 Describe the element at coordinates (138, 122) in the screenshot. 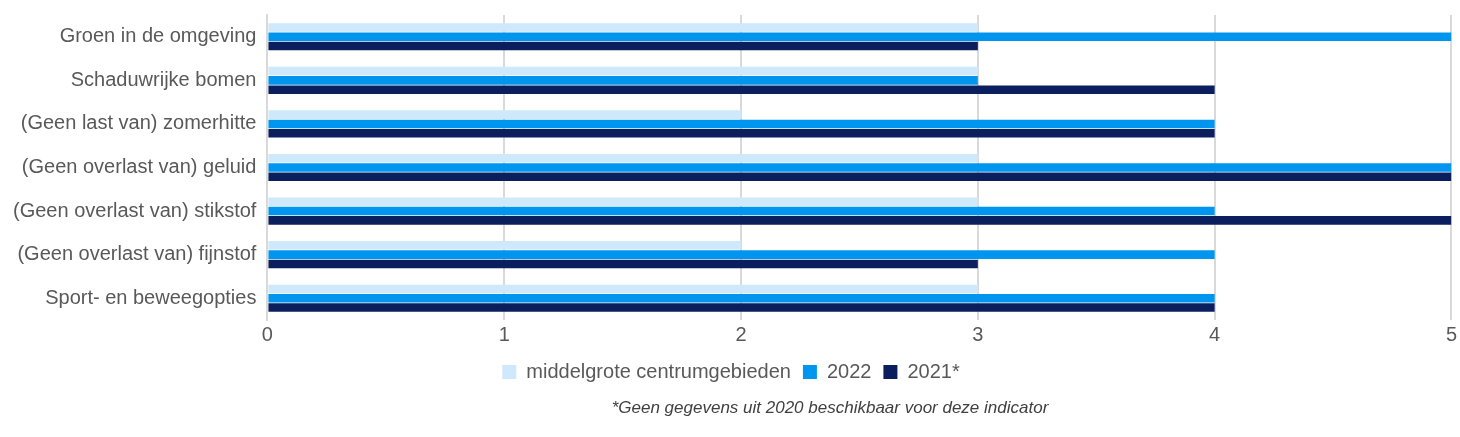

I see `y-tick-label: (Geen last van) zomerhitte` at that location.